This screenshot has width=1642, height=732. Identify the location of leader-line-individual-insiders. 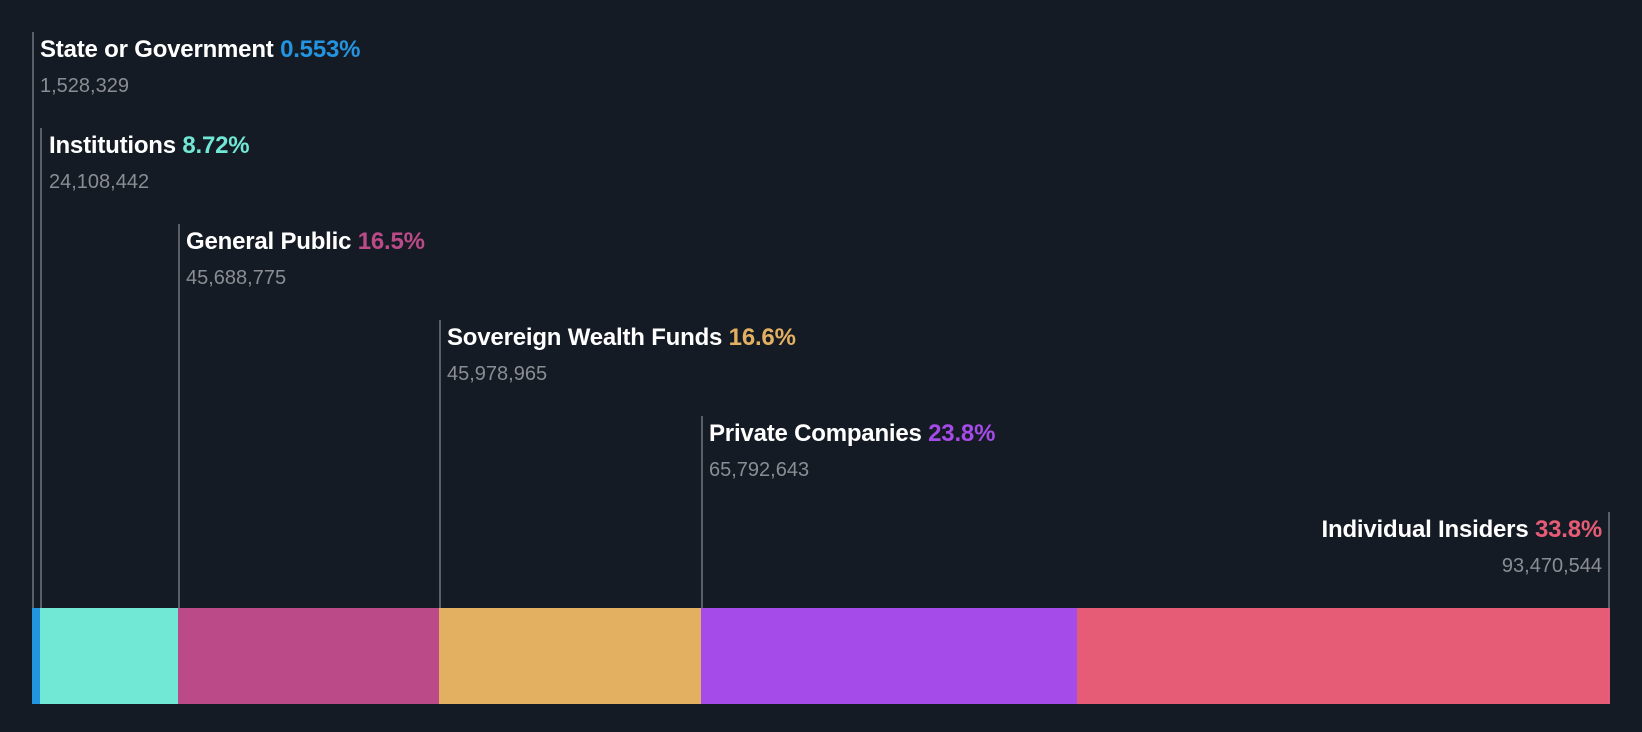
(1609, 560).